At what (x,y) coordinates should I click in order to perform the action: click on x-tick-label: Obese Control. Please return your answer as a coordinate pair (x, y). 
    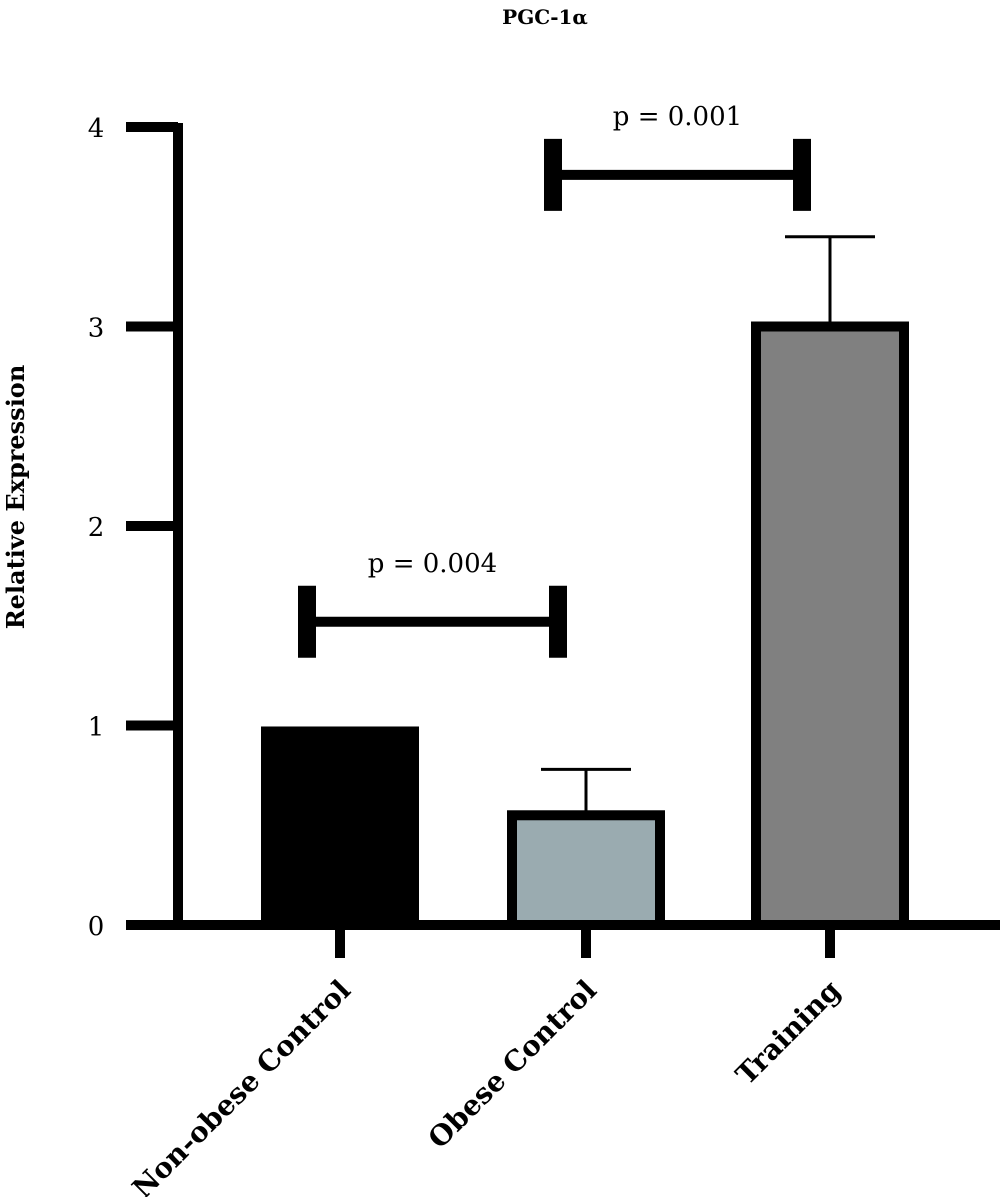
    Looking at the image, I should click on (512, 1064).